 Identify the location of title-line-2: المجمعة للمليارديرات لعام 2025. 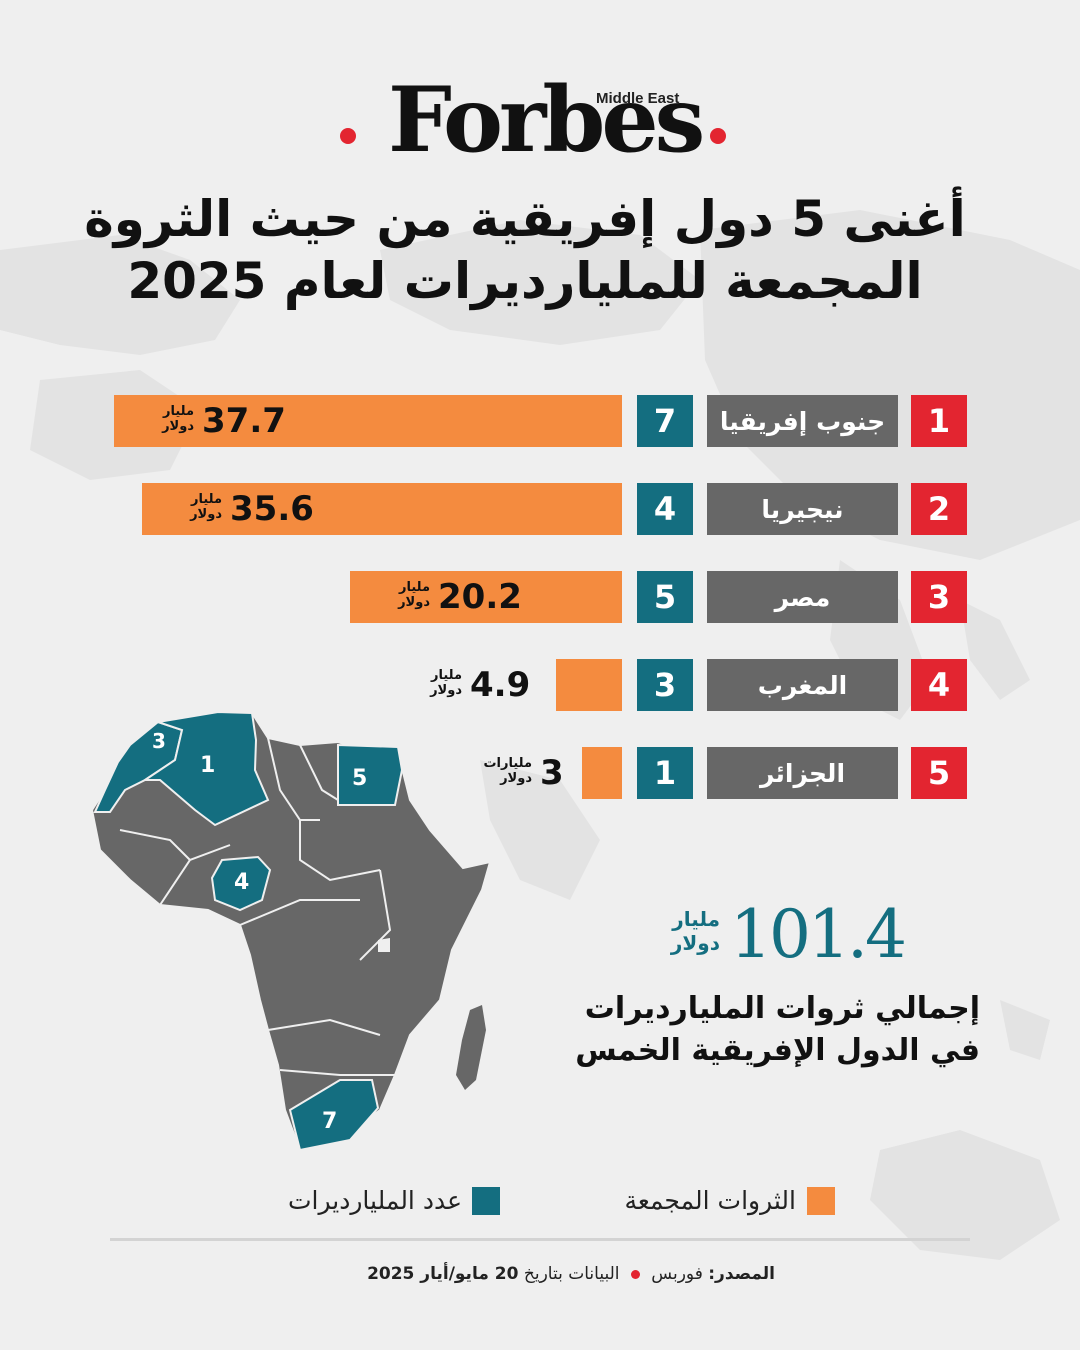
(525, 281).